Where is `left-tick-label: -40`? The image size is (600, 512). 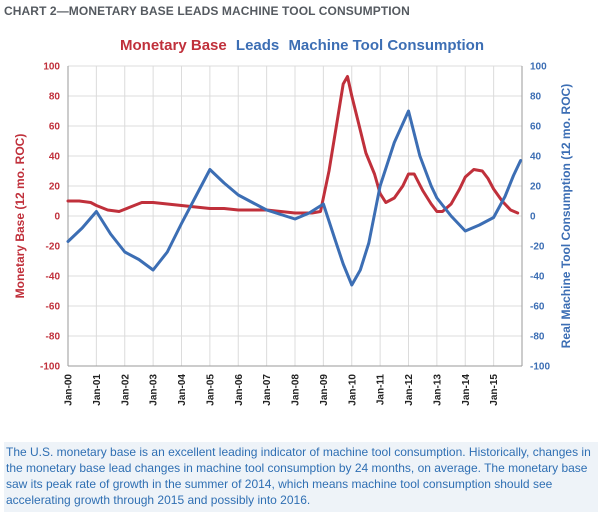 left-tick-label: -40 is located at coordinates (53, 277).